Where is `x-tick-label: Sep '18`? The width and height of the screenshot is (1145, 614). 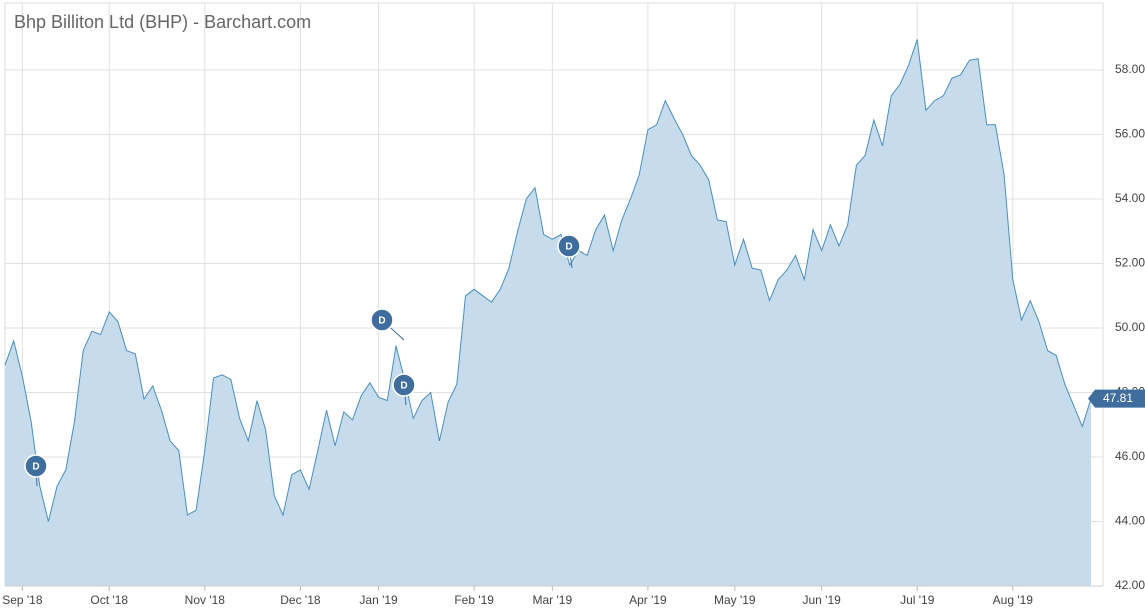
x-tick-label: Sep '18 is located at coordinates (22, 600).